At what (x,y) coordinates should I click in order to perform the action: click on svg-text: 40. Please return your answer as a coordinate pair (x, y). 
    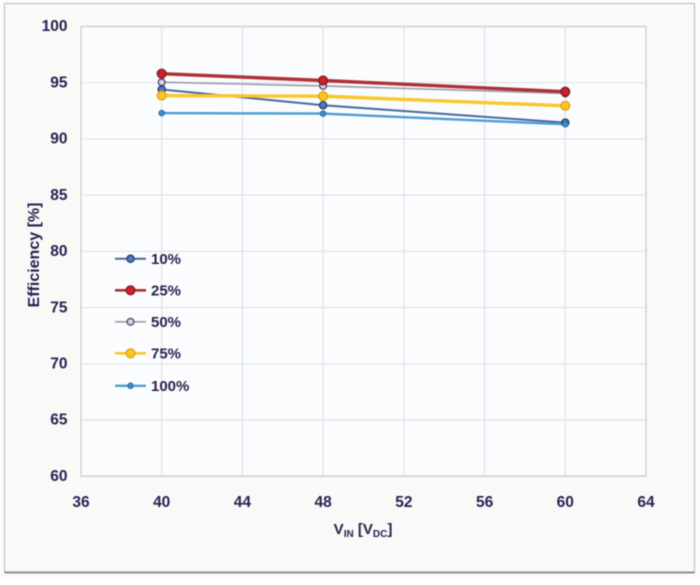
    Looking at the image, I should click on (161, 502).